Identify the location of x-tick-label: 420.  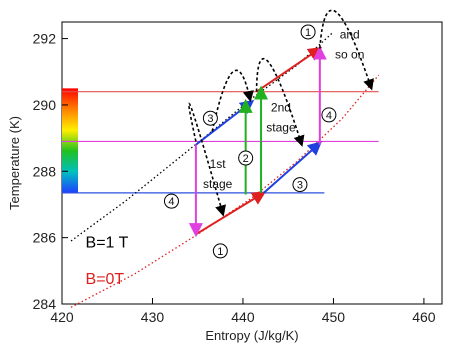
(62, 317).